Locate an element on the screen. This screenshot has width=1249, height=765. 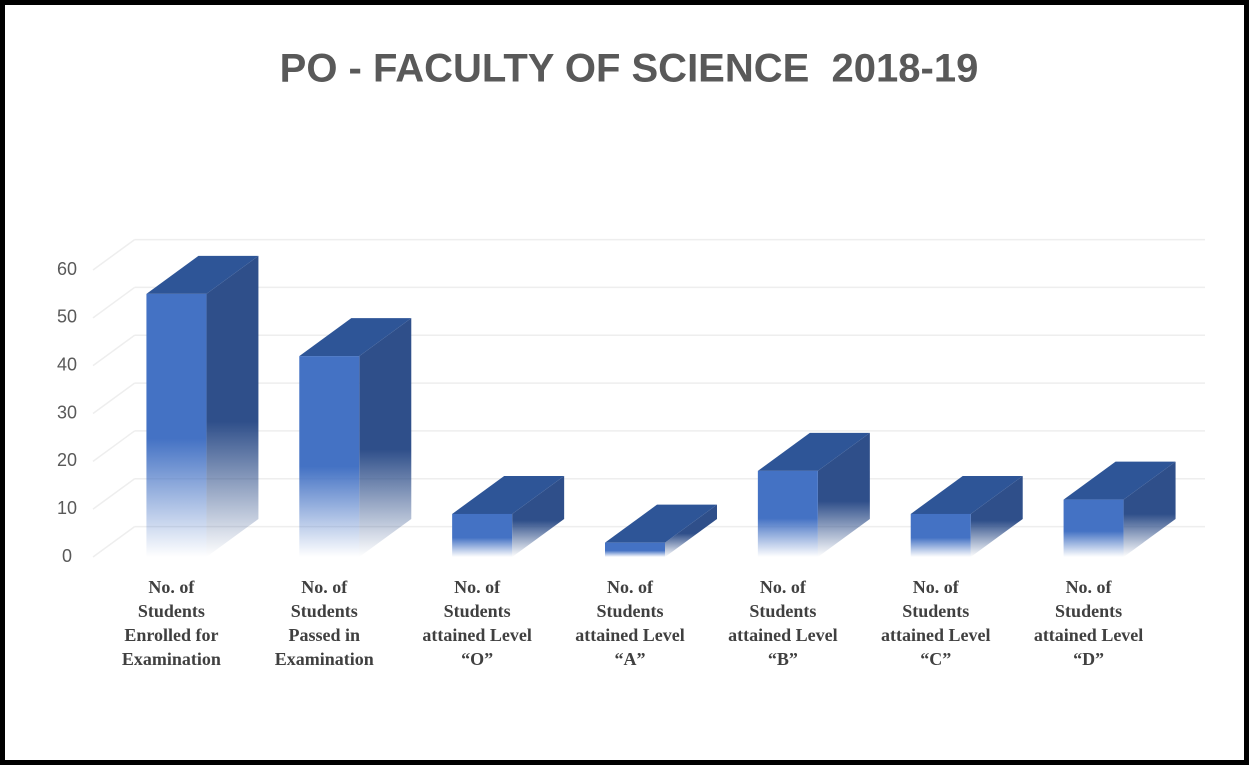
y-tick-label: 60 is located at coordinates (67, 269).